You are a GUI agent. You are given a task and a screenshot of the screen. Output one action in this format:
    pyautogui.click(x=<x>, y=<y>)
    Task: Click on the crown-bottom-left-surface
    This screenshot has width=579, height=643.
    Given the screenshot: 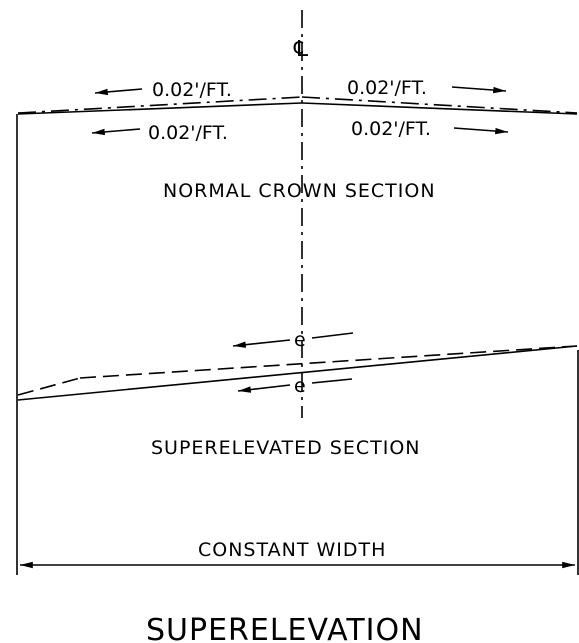 What is the action you would take?
    pyautogui.click(x=160, y=108)
    